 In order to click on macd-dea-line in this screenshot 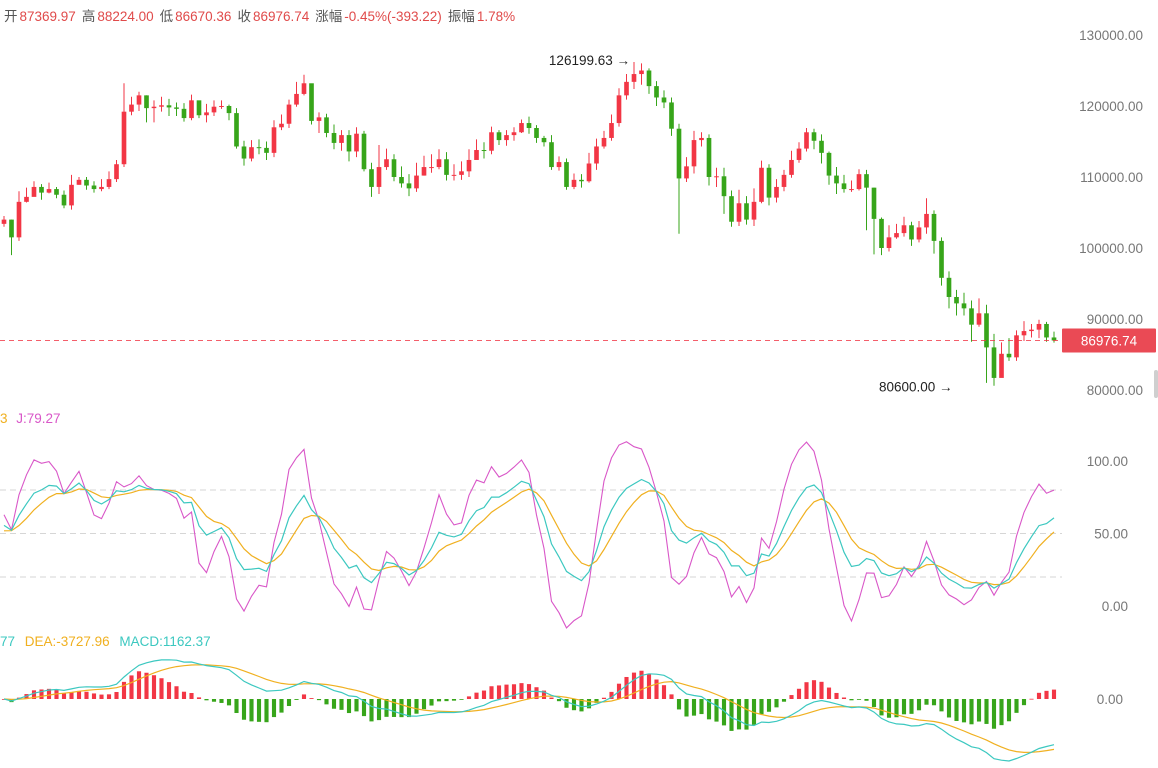, I will do `click(529, 709)`.